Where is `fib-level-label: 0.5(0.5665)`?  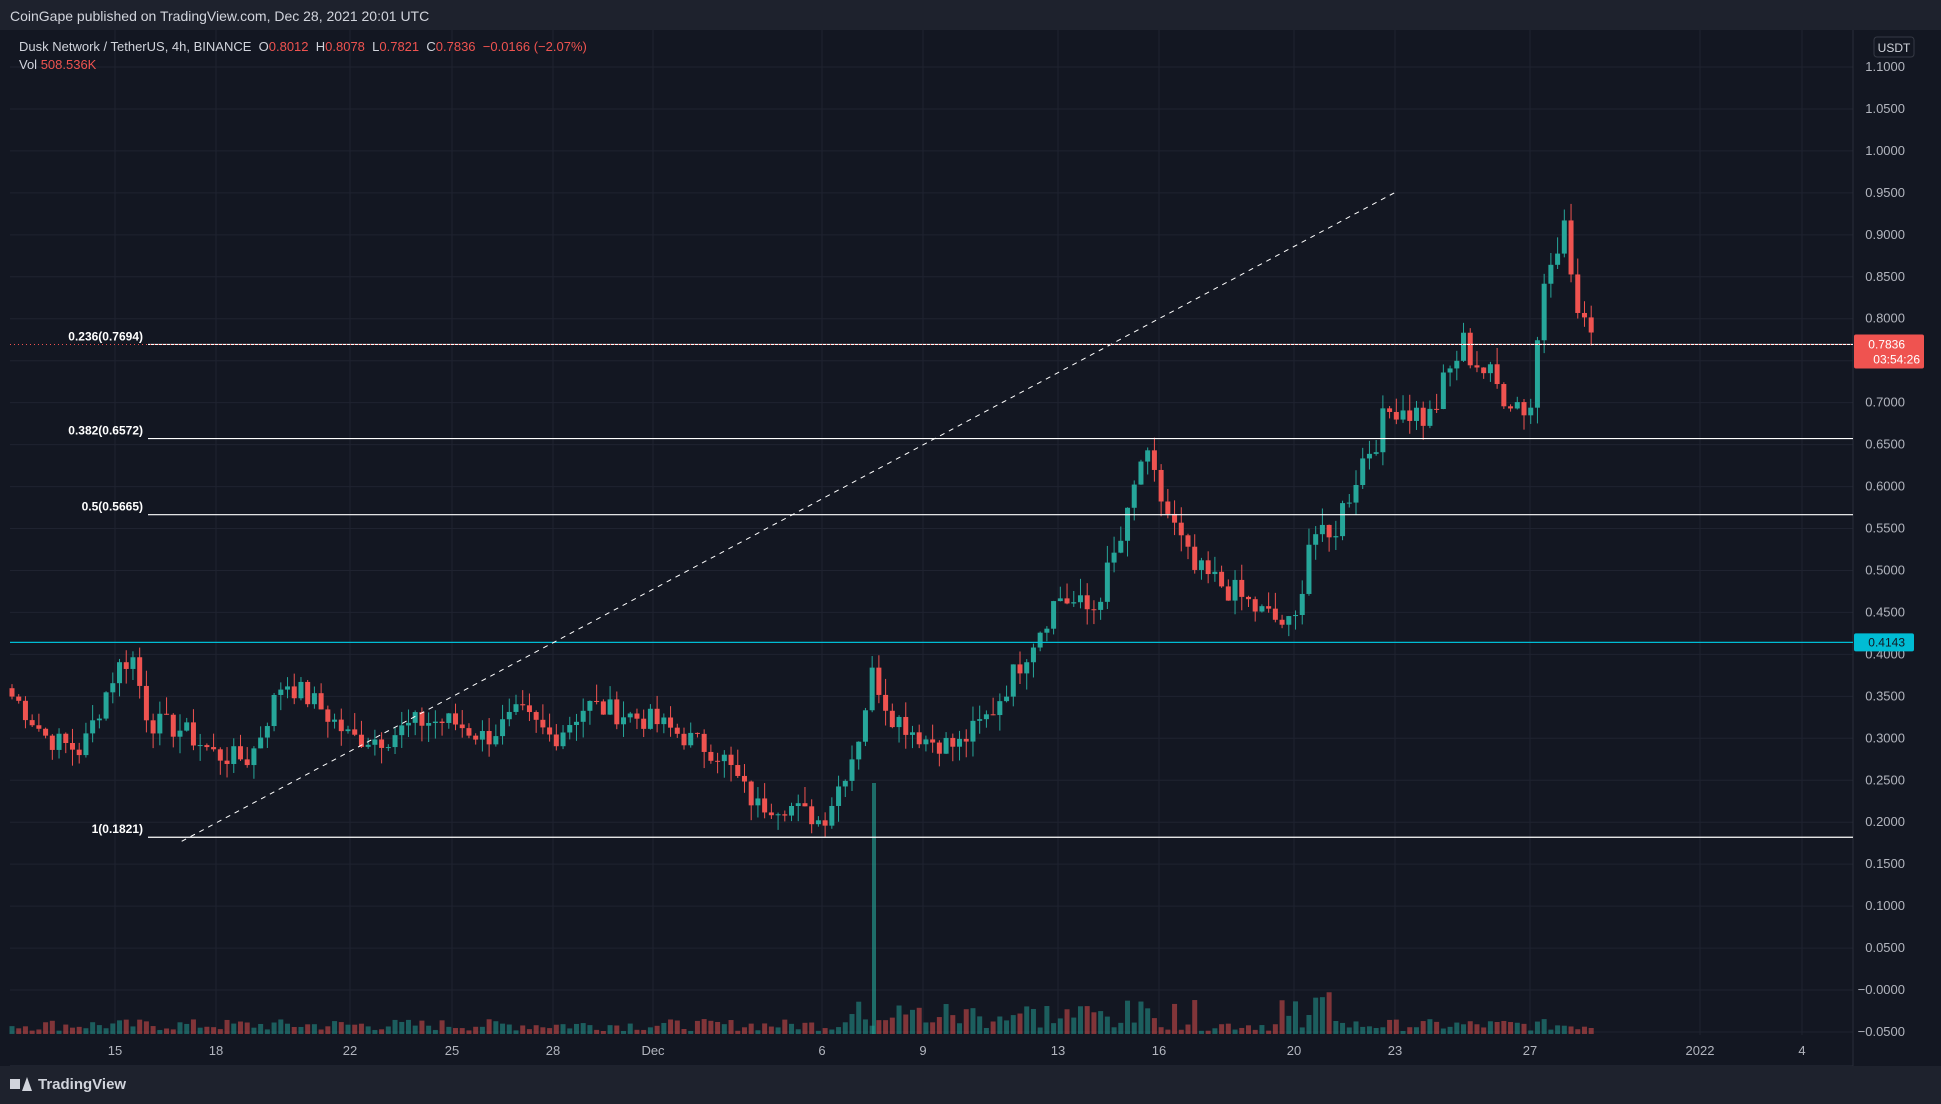 fib-level-label: 0.5(0.5665) is located at coordinates (112, 507).